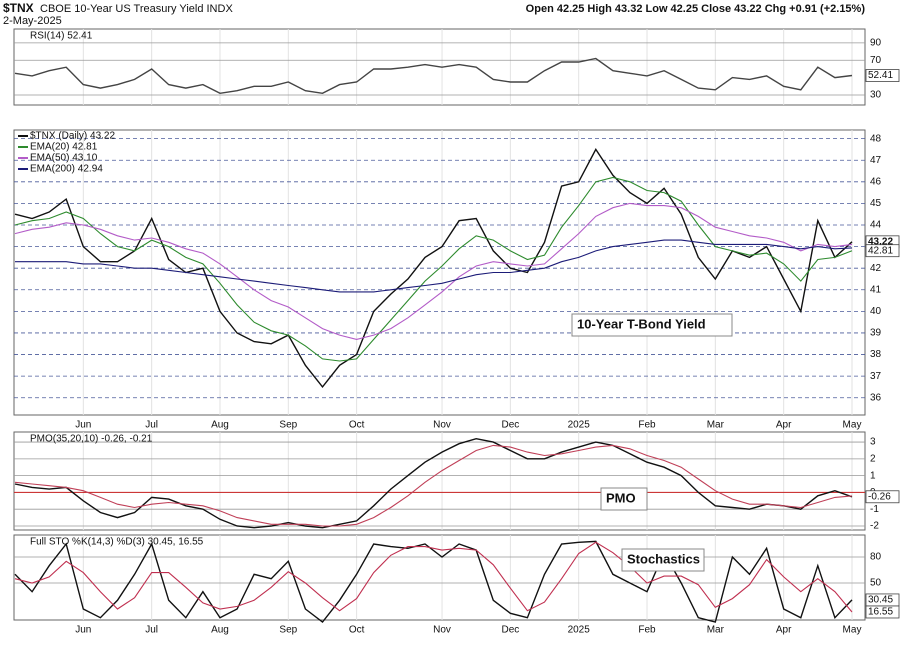 The image size is (900, 650). Describe the element at coordinates (876, 268) in the screenshot. I see `y-tick-label: 42` at that location.